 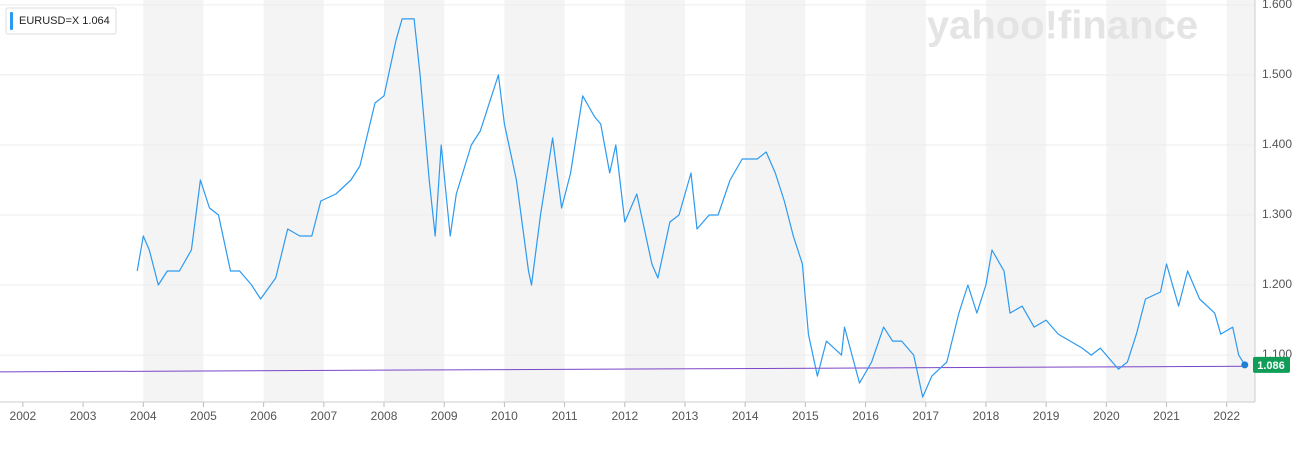 What do you see at coordinates (1166, 416) in the screenshot?
I see `x-tick-label: 2021` at bounding box center [1166, 416].